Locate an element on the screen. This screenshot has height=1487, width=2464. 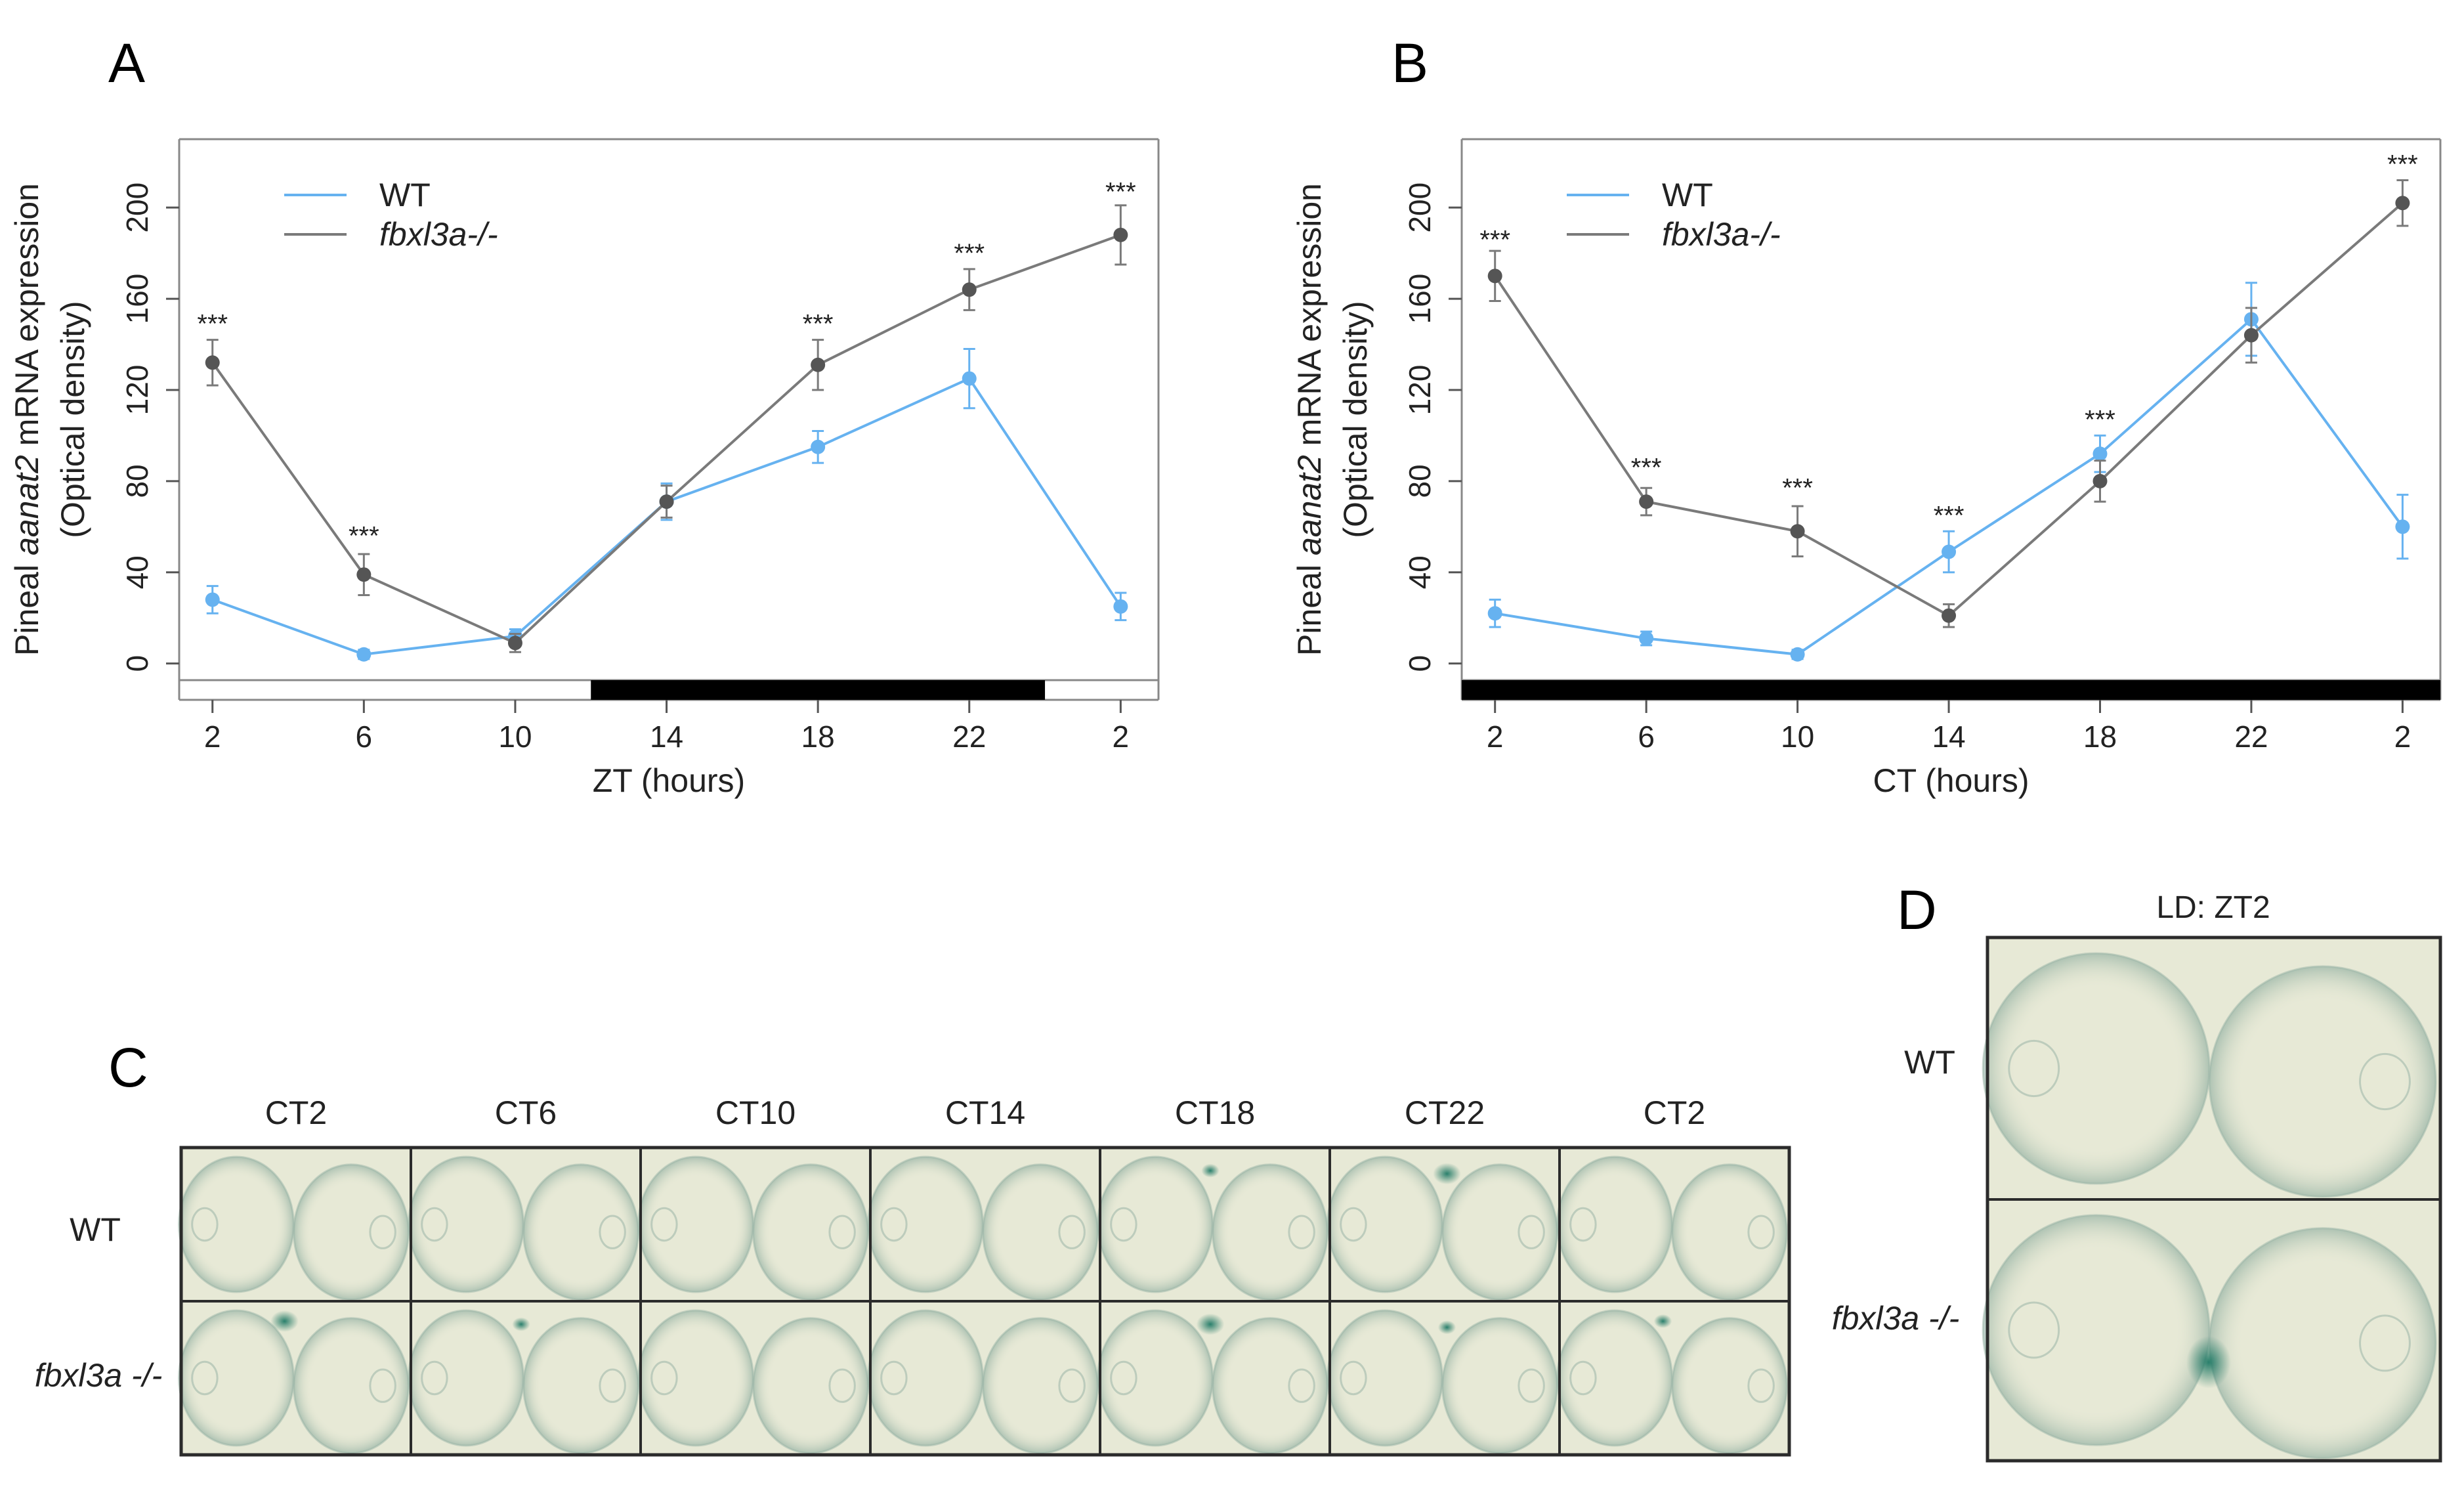
y-tick-label: 80 is located at coordinates (1420, 481).